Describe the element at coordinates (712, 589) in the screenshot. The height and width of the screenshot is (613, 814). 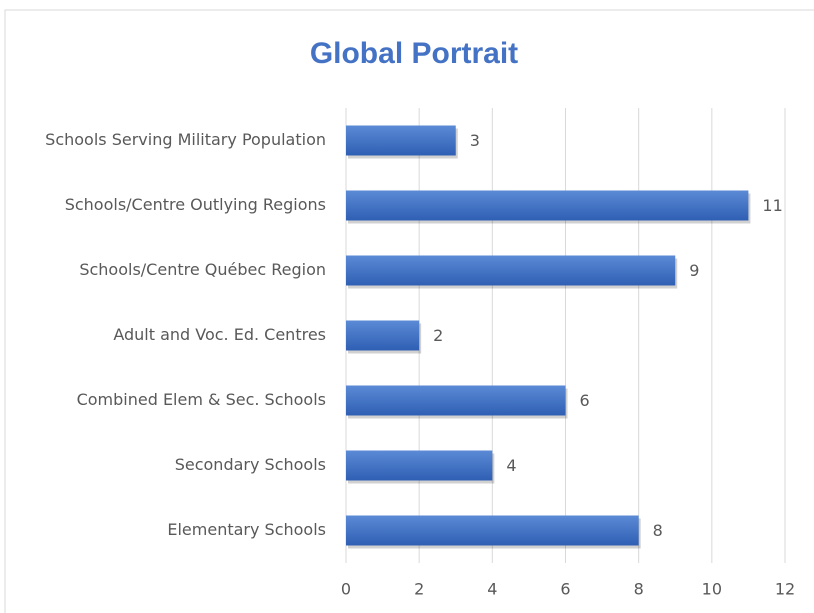
I see `x-tick-label: 10` at that location.